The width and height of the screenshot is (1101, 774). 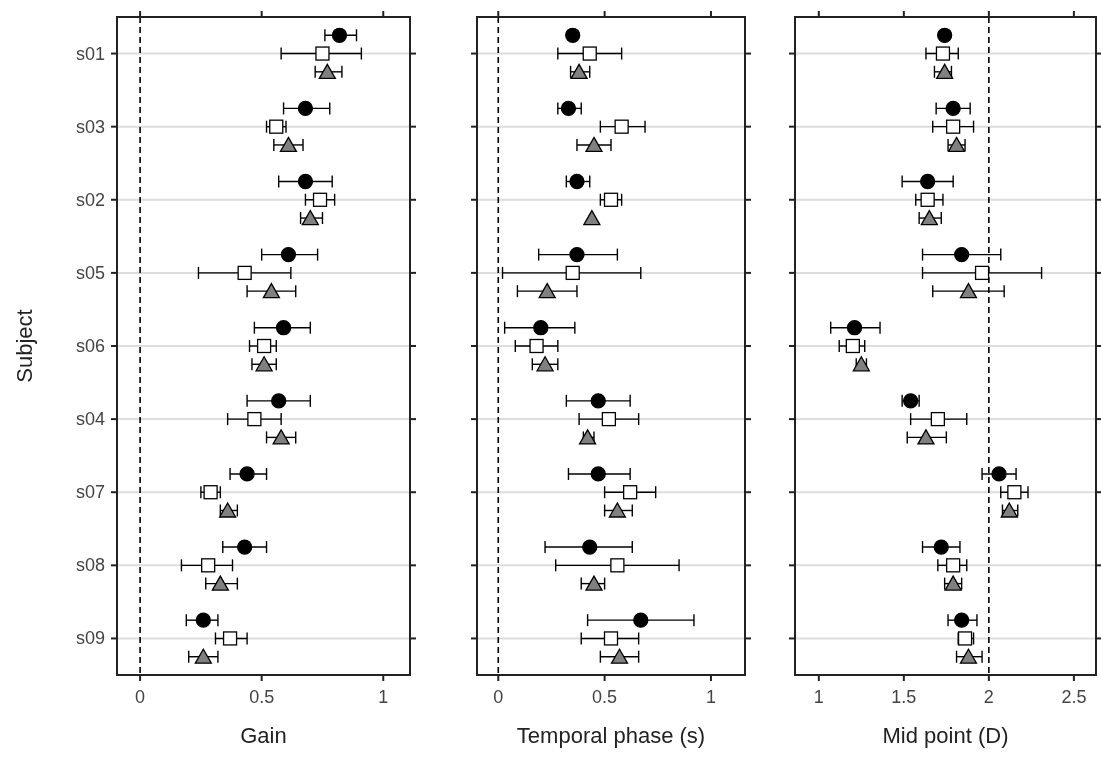 I want to click on x-tick-label: 1.5, so click(x=904, y=697).